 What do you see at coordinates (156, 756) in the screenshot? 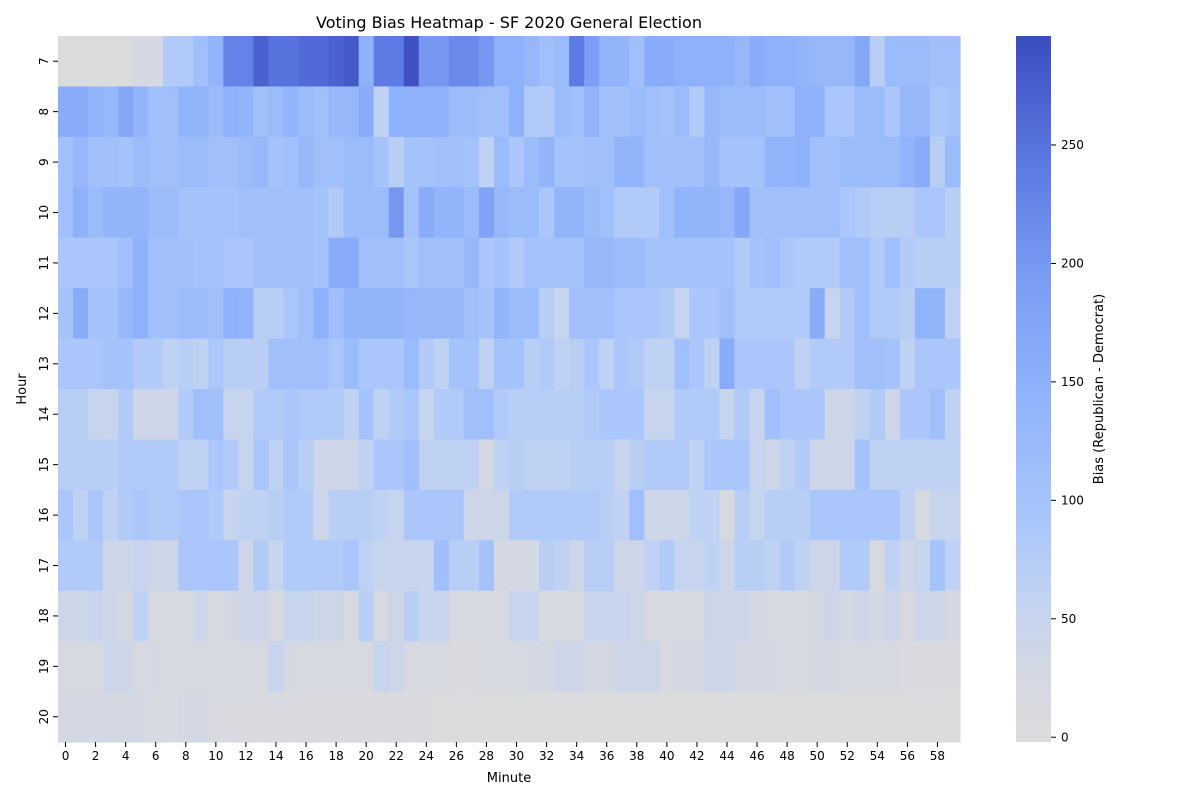
I see `x-tick-label: 6` at bounding box center [156, 756].